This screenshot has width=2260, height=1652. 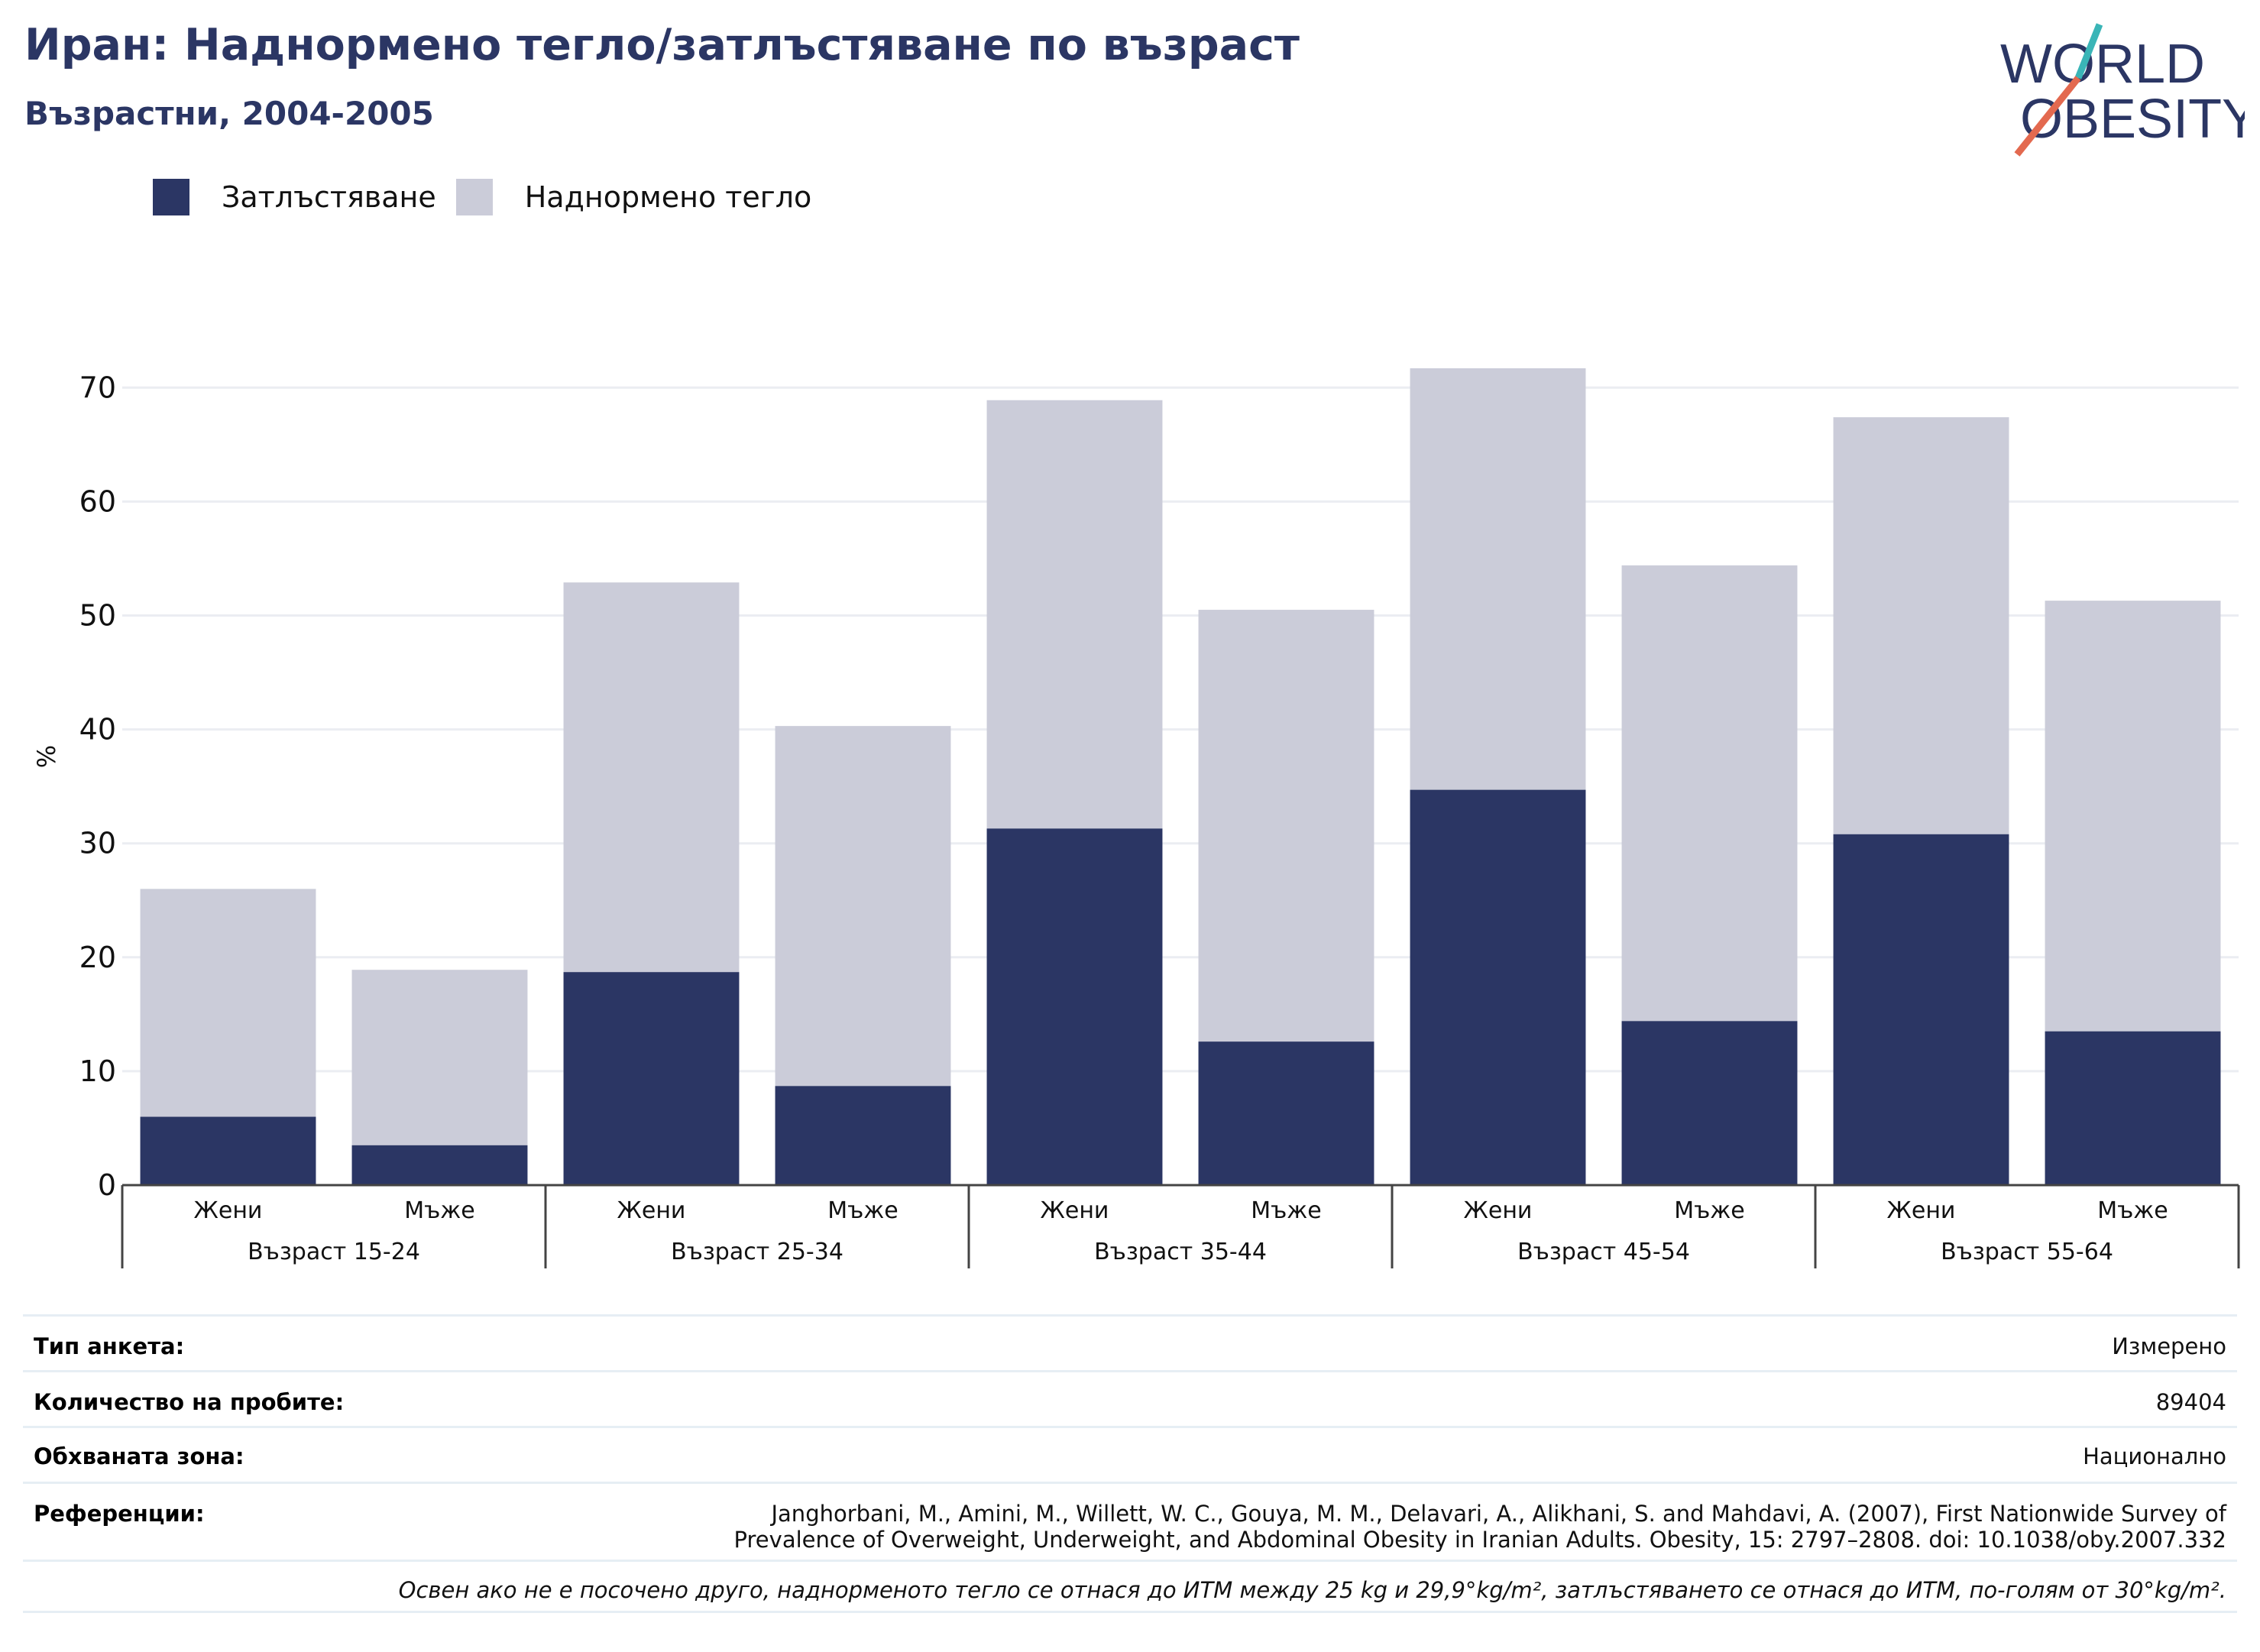 I want to click on logo-line-1: WORLD, so click(x=2102, y=64).